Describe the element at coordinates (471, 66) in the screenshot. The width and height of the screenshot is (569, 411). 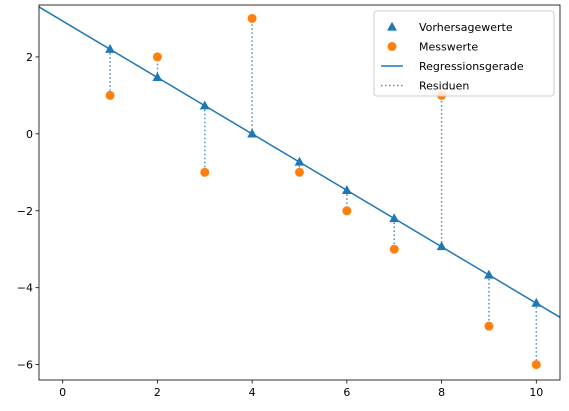
I see `legend-label: Regressionsgerade` at that location.